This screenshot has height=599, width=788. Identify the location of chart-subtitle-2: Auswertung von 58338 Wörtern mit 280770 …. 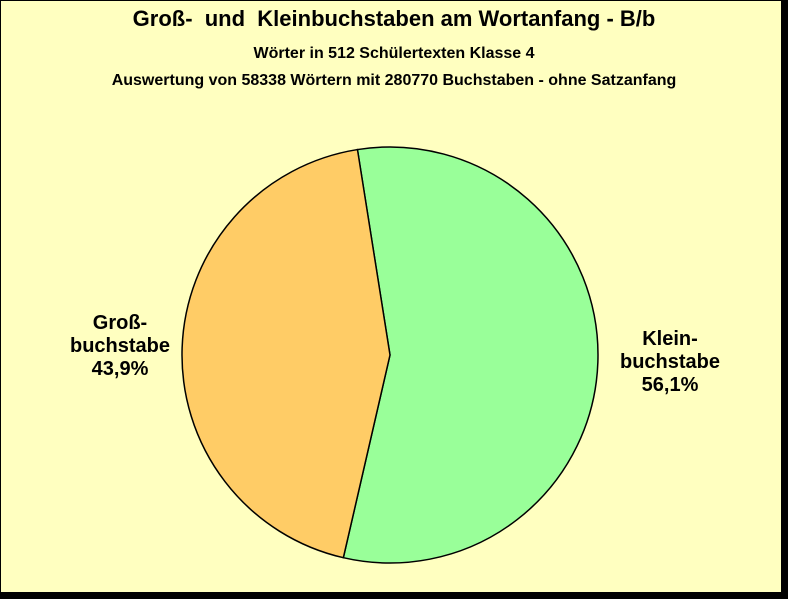
(394, 80).